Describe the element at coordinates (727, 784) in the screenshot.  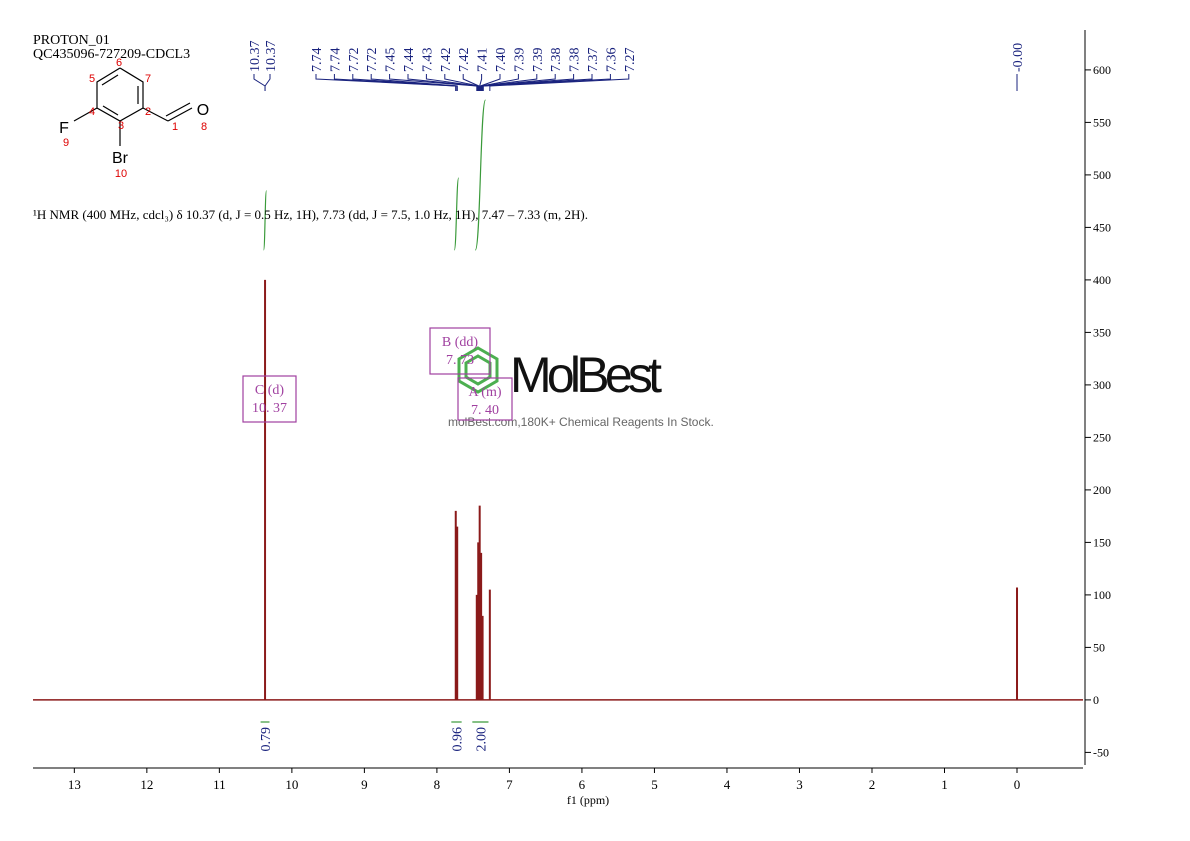
I see `x-tick-label: 4` at that location.